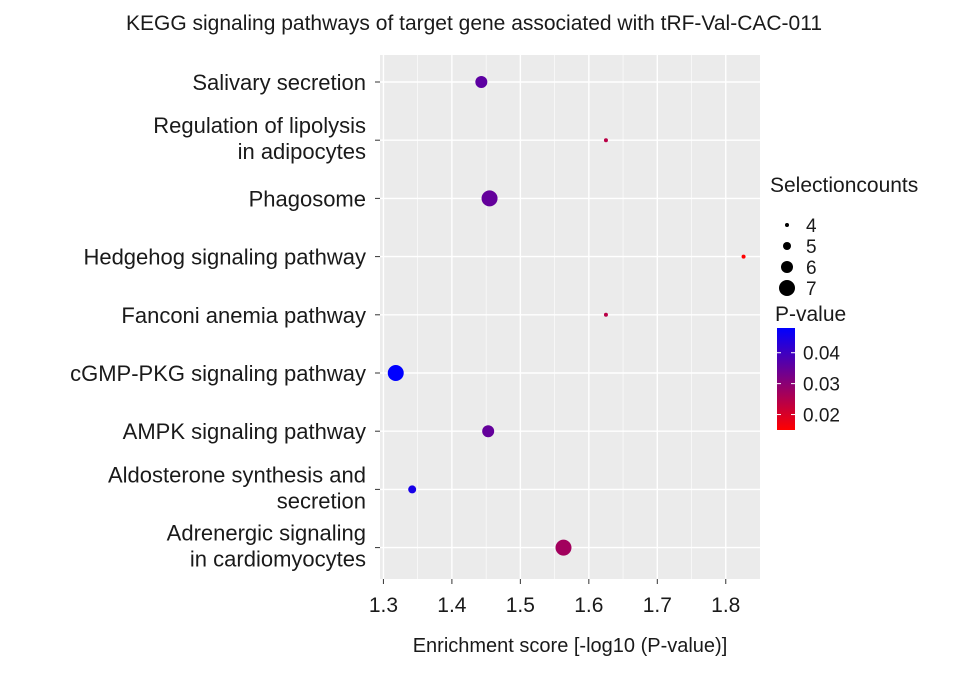 The width and height of the screenshot is (969, 681). I want to click on color-legend-label: 0.02, so click(821, 416).